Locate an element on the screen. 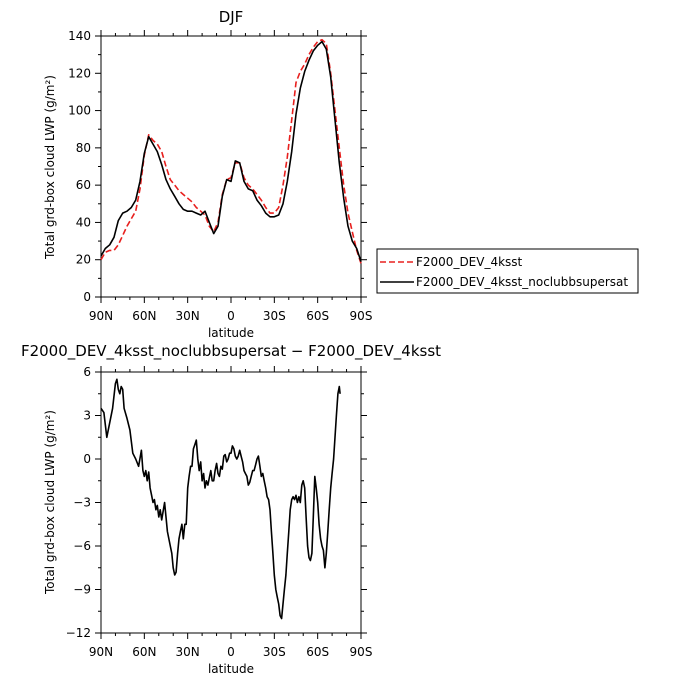 This screenshot has width=683, height=682. top-chart-x-tick-label: 0 is located at coordinates (231, 316).